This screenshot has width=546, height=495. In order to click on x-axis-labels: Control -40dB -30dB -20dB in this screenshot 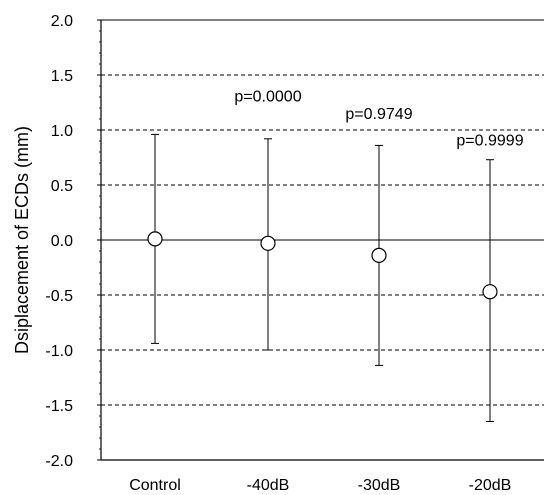, I will do `click(320, 485)`.